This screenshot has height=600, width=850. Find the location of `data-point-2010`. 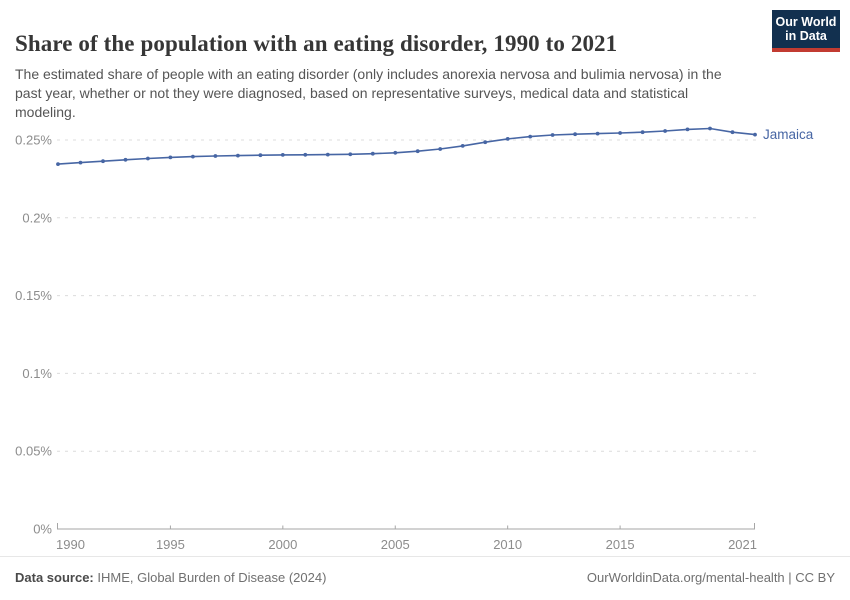

data-point-2010 is located at coordinates (507, 139).